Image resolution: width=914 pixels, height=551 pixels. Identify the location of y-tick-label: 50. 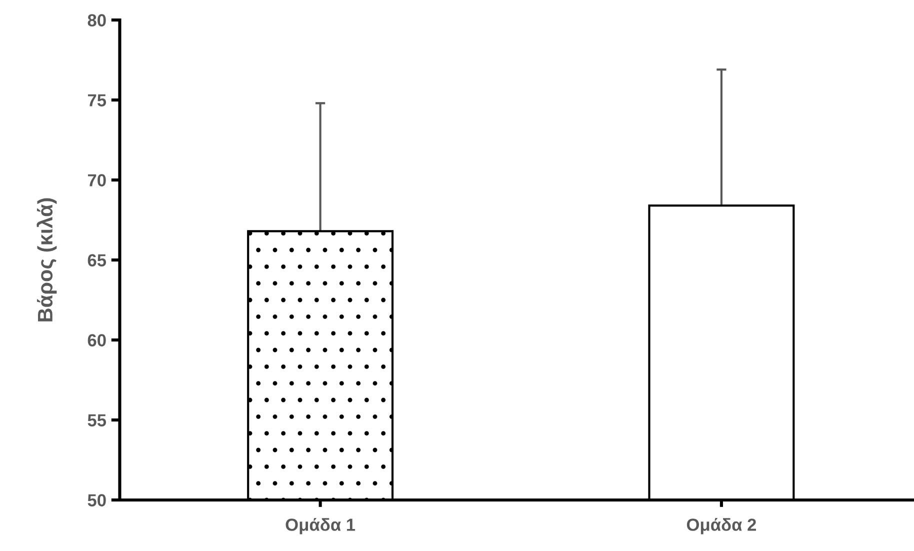
(97, 500).